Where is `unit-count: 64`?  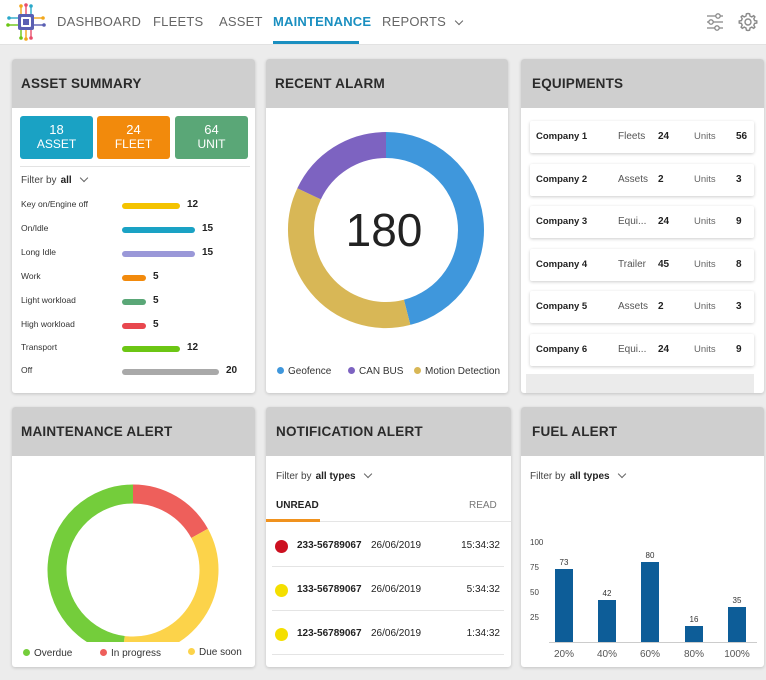
unit-count: 64 is located at coordinates (211, 129).